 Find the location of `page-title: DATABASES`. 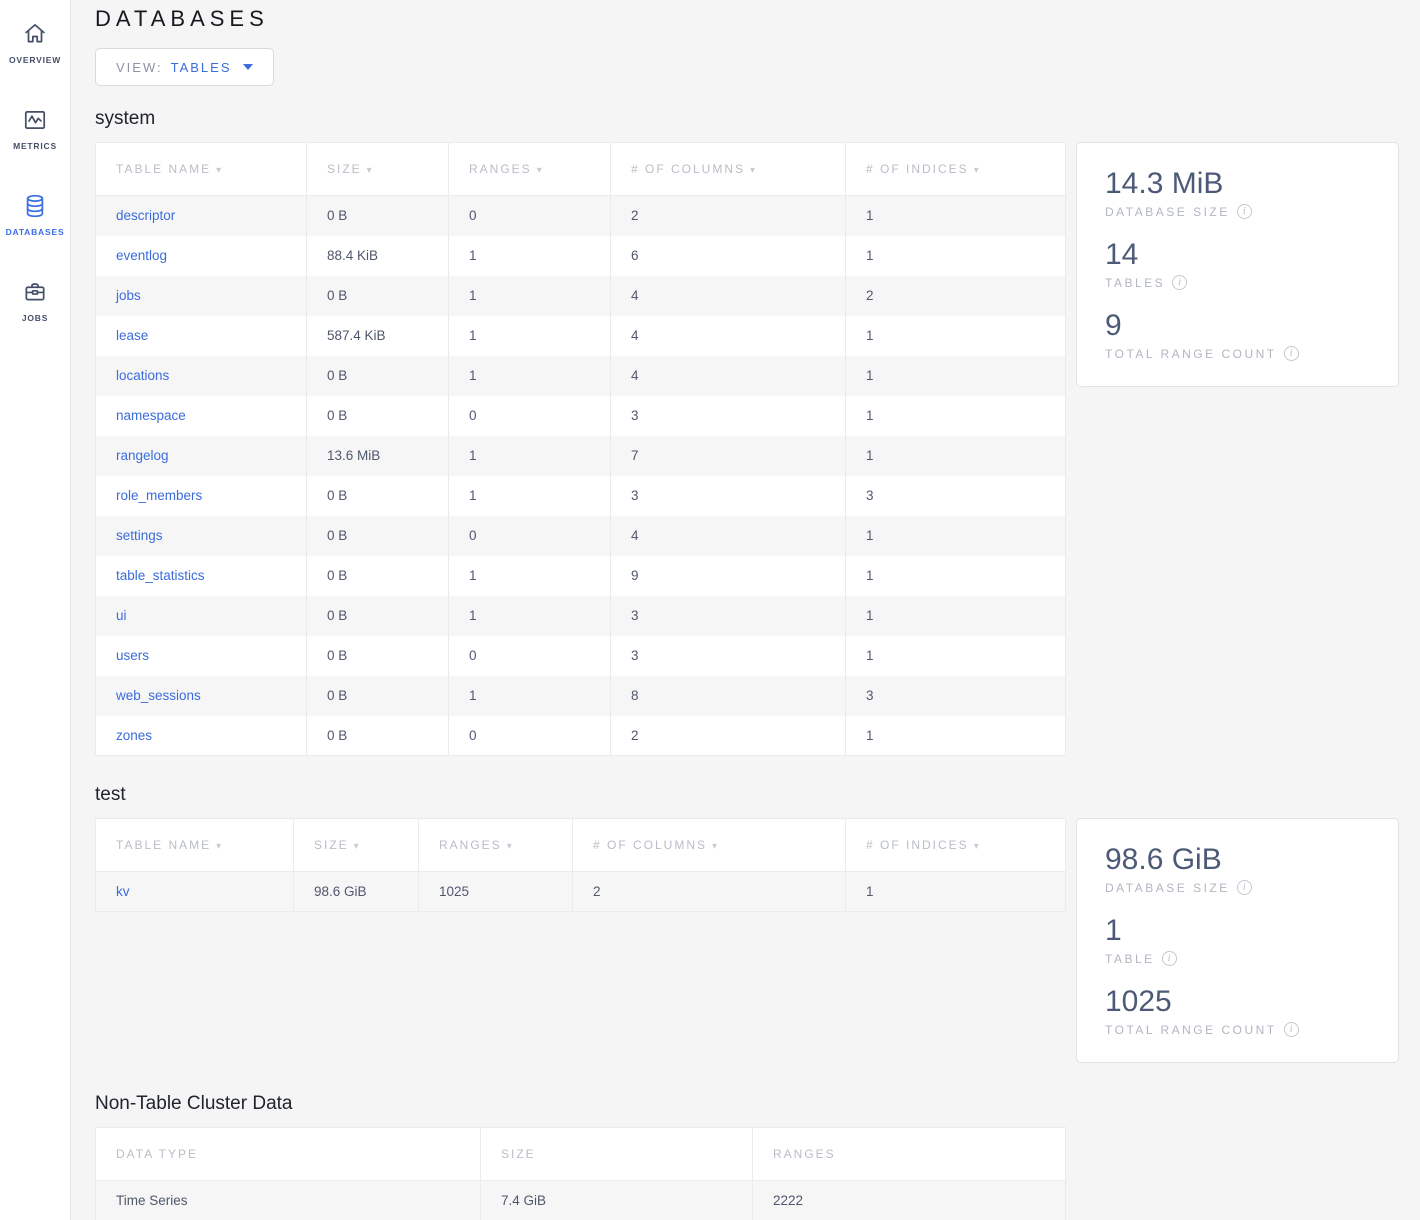

page-title: DATABASES is located at coordinates (182, 18).